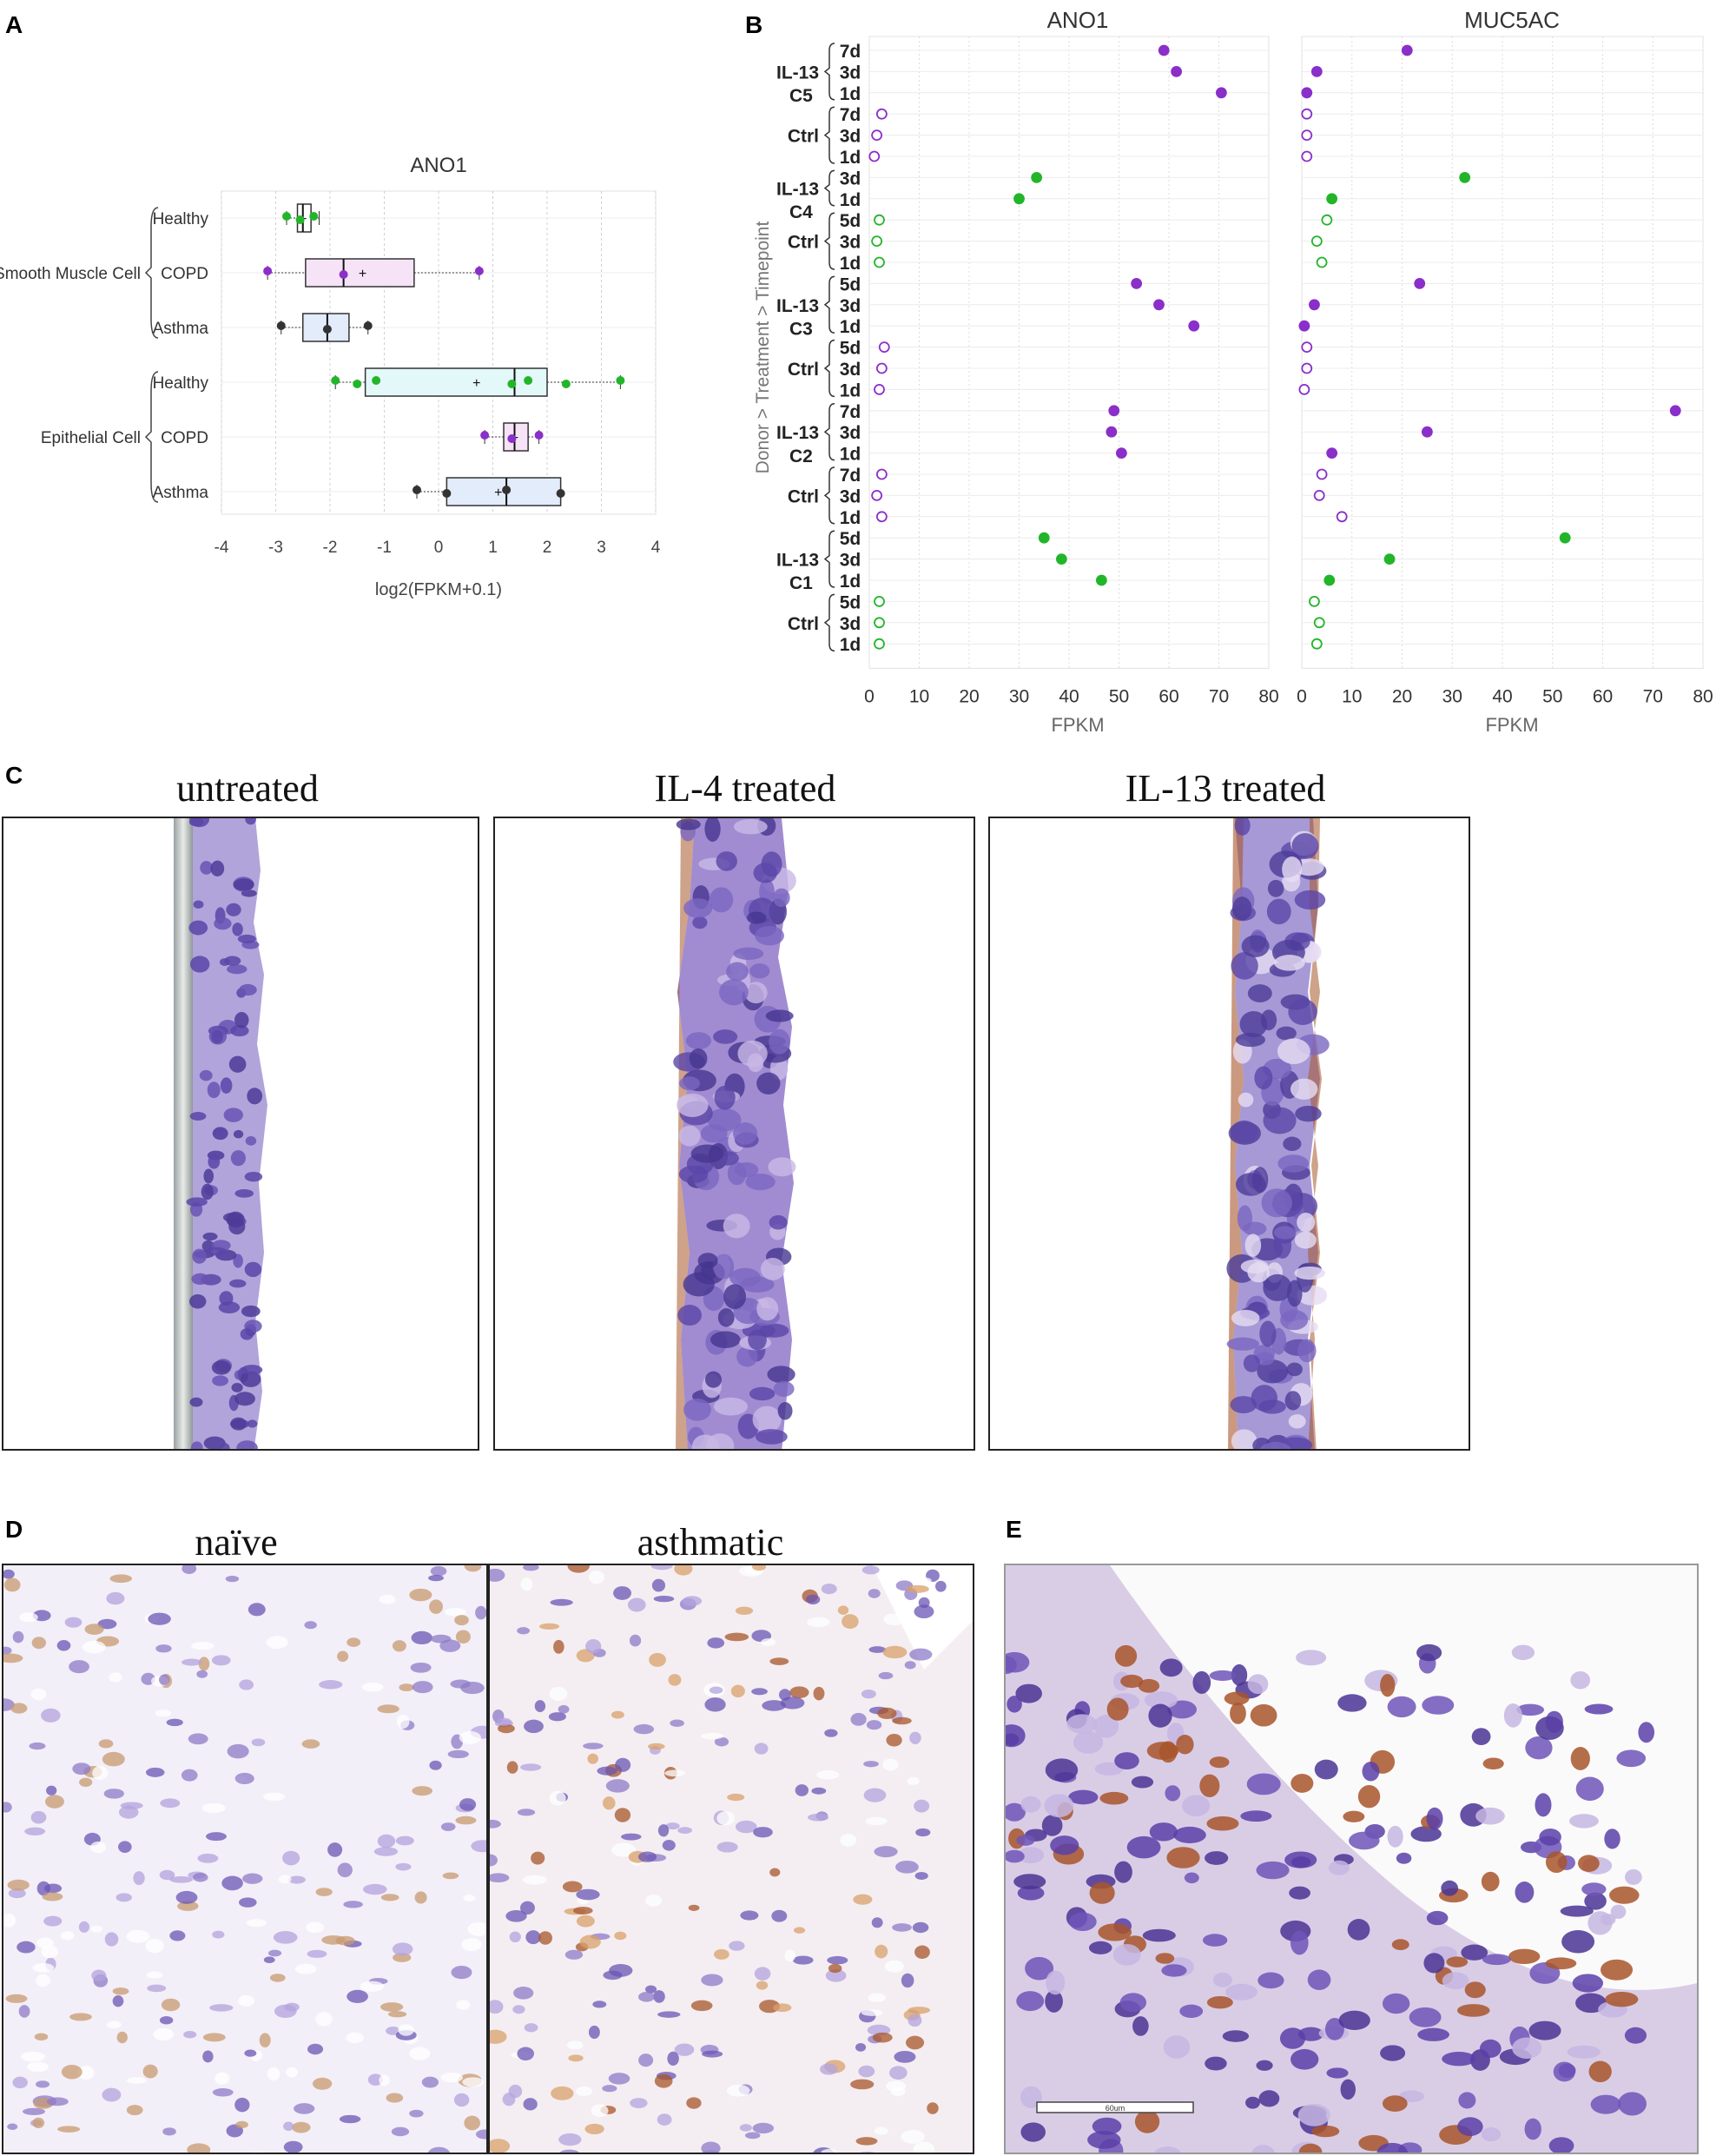  I want to click on dotplot-x-tick: 50, so click(1119, 696).